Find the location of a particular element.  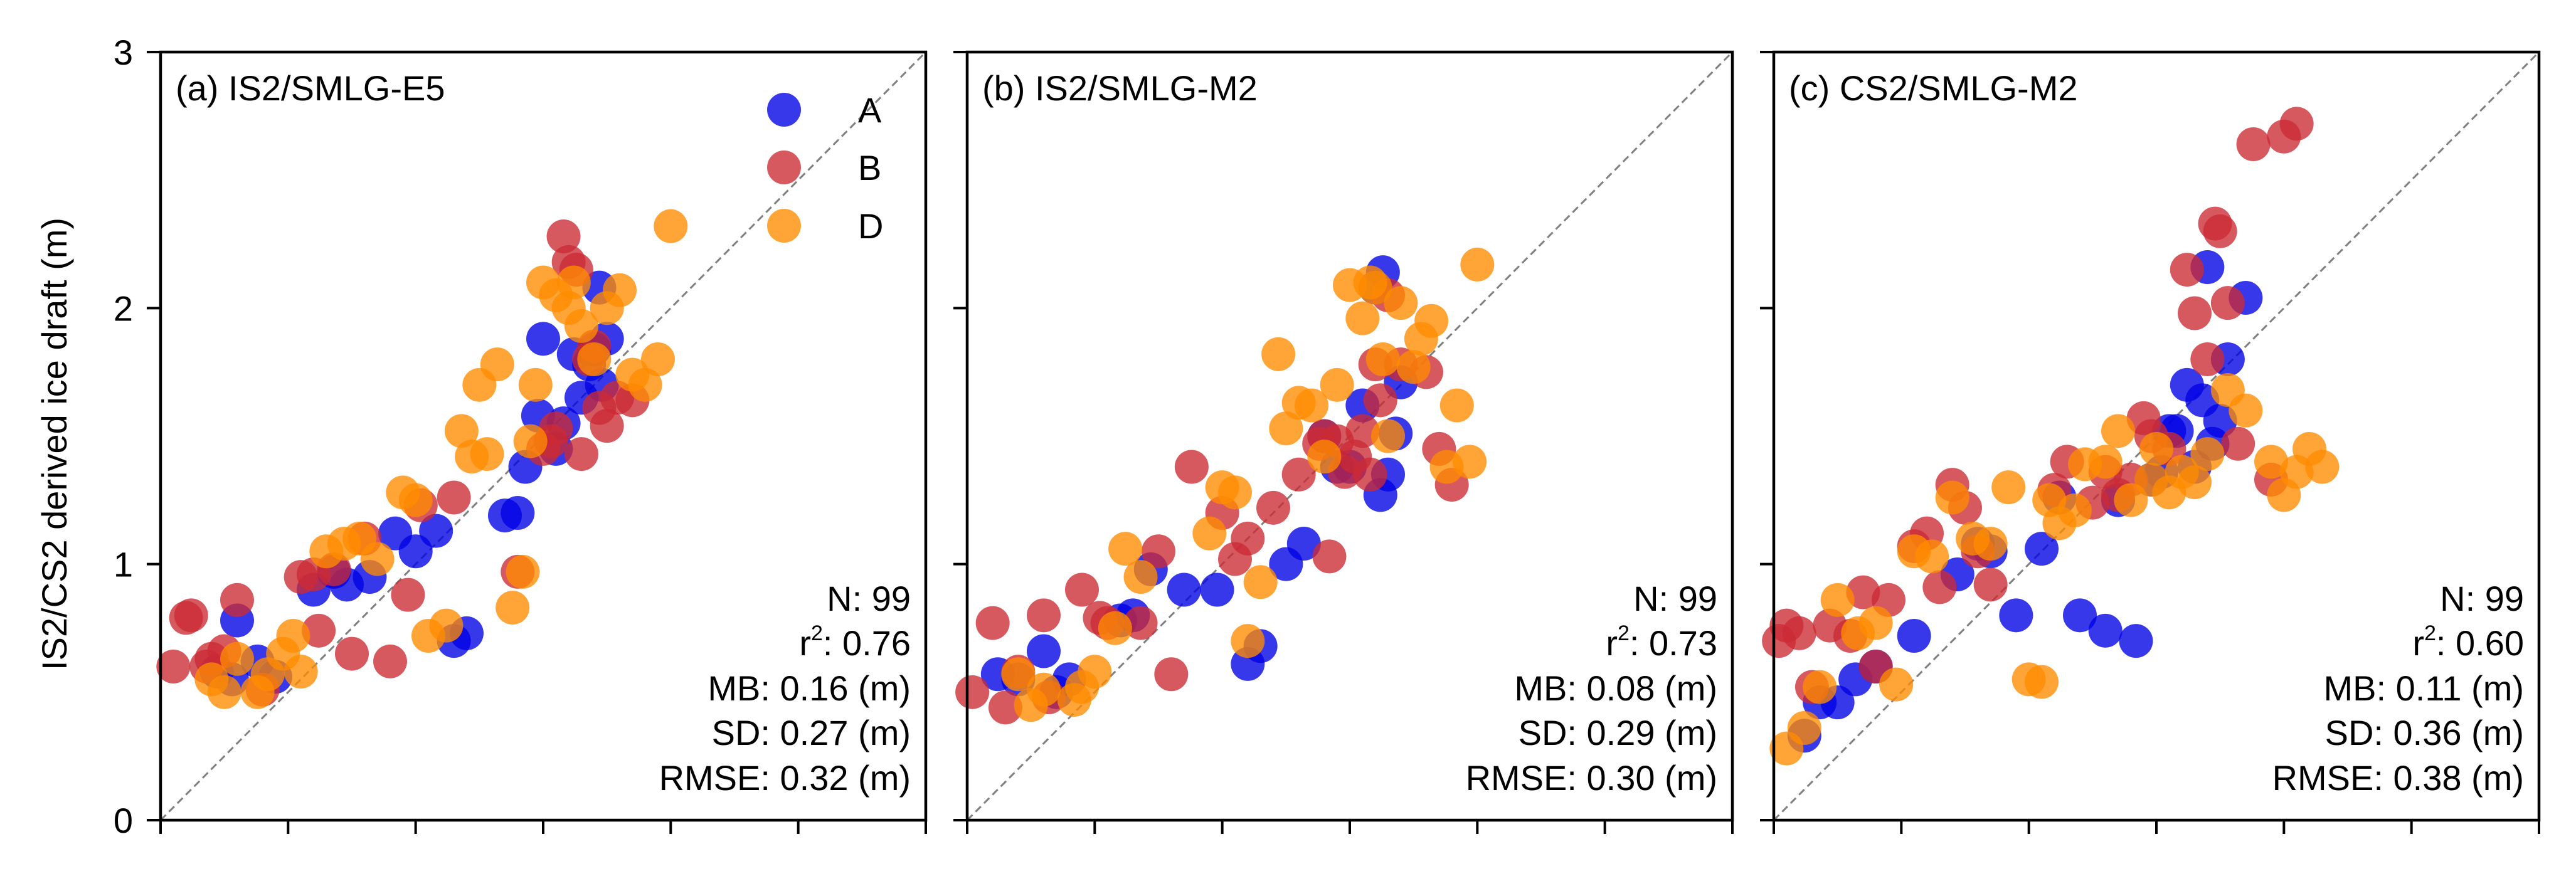

stat-mb: MB: 0.16 (m) is located at coordinates (809, 688).